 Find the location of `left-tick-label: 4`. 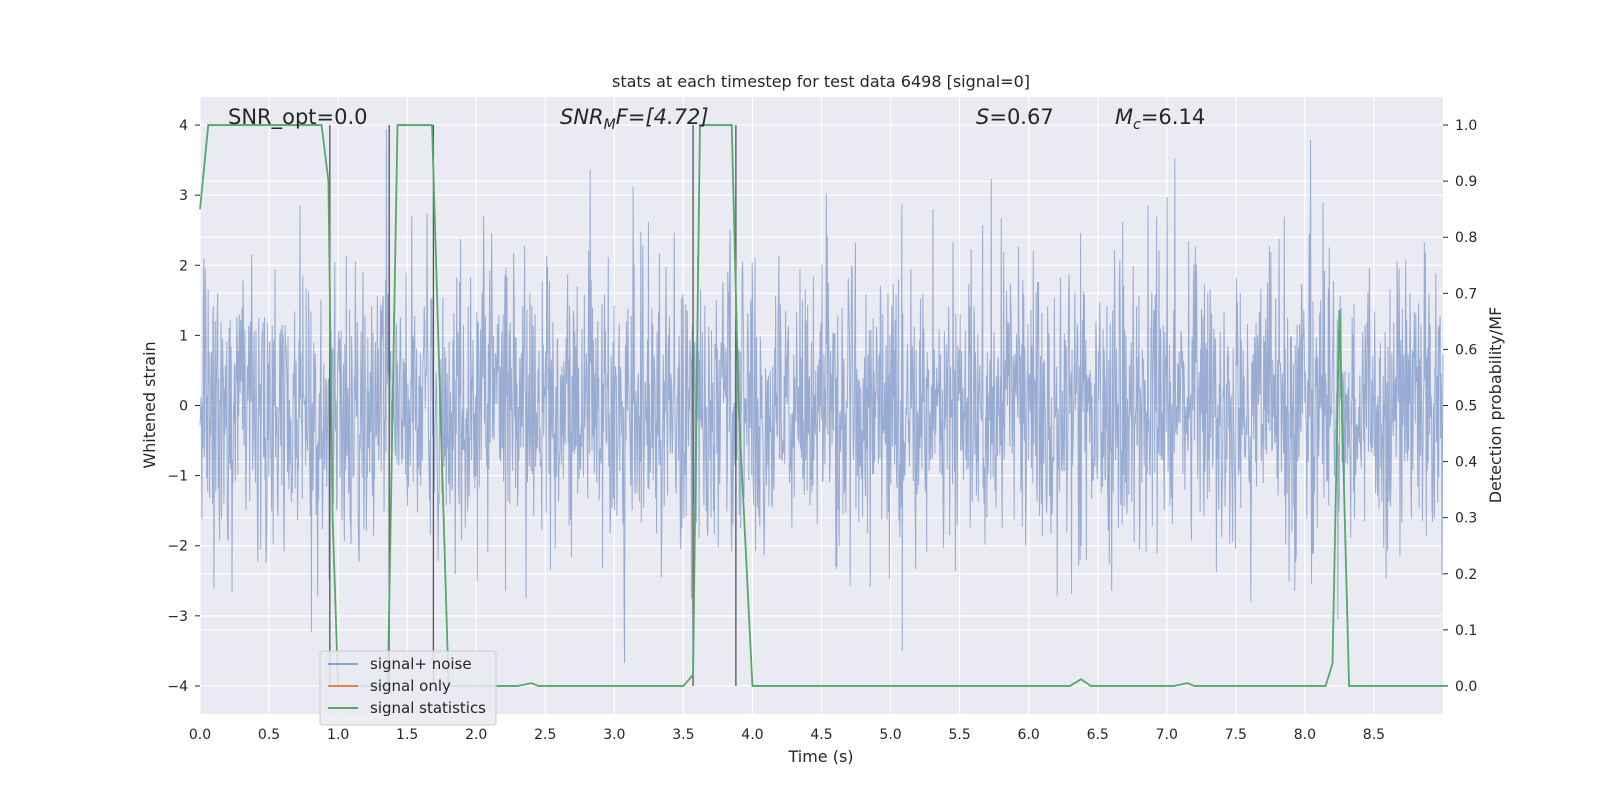

left-tick-label: 4 is located at coordinates (183, 126).